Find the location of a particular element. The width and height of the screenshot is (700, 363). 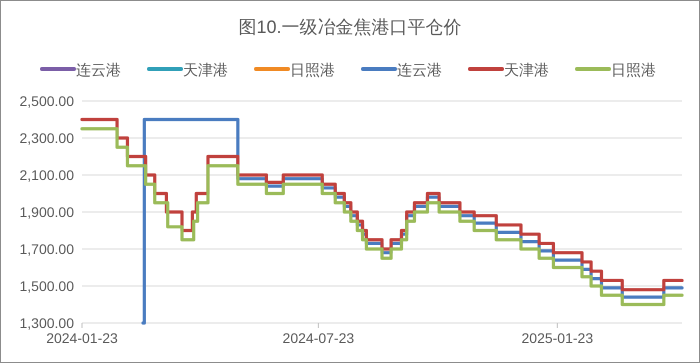

y-tick-label: 2,500.00 is located at coordinates (47, 101).